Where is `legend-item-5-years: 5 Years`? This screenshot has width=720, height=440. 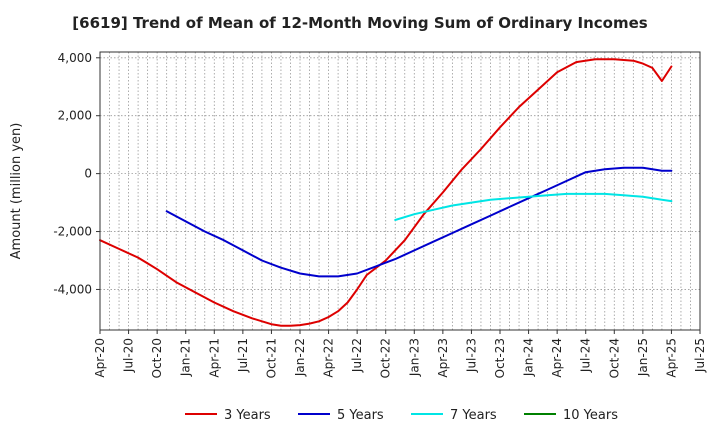 legend-item-5-years: 5 Years is located at coordinates (341, 415).